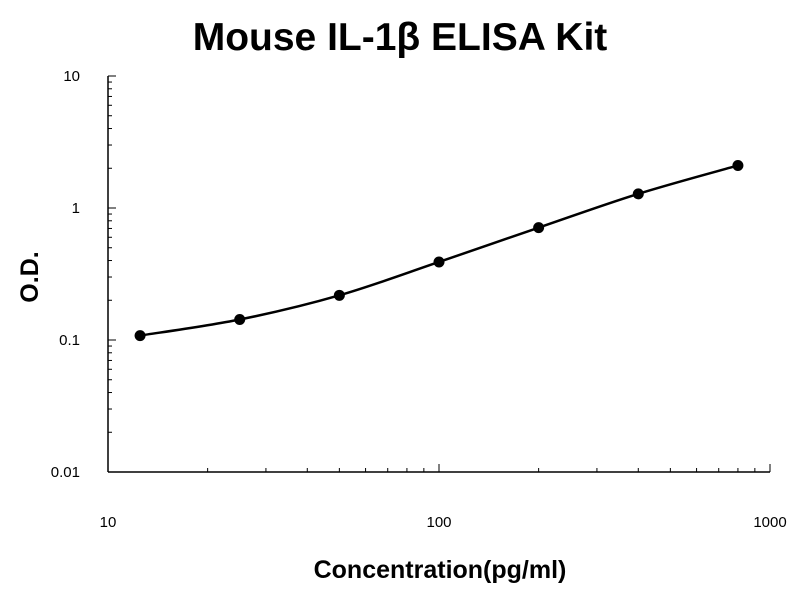 Image resolution: width=800 pixels, height=600 pixels. What do you see at coordinates (400, 37) in the screenshot?
I see `chart-title: Mouse IL-1β ELISA Kit` at bounding box center [400, 37].